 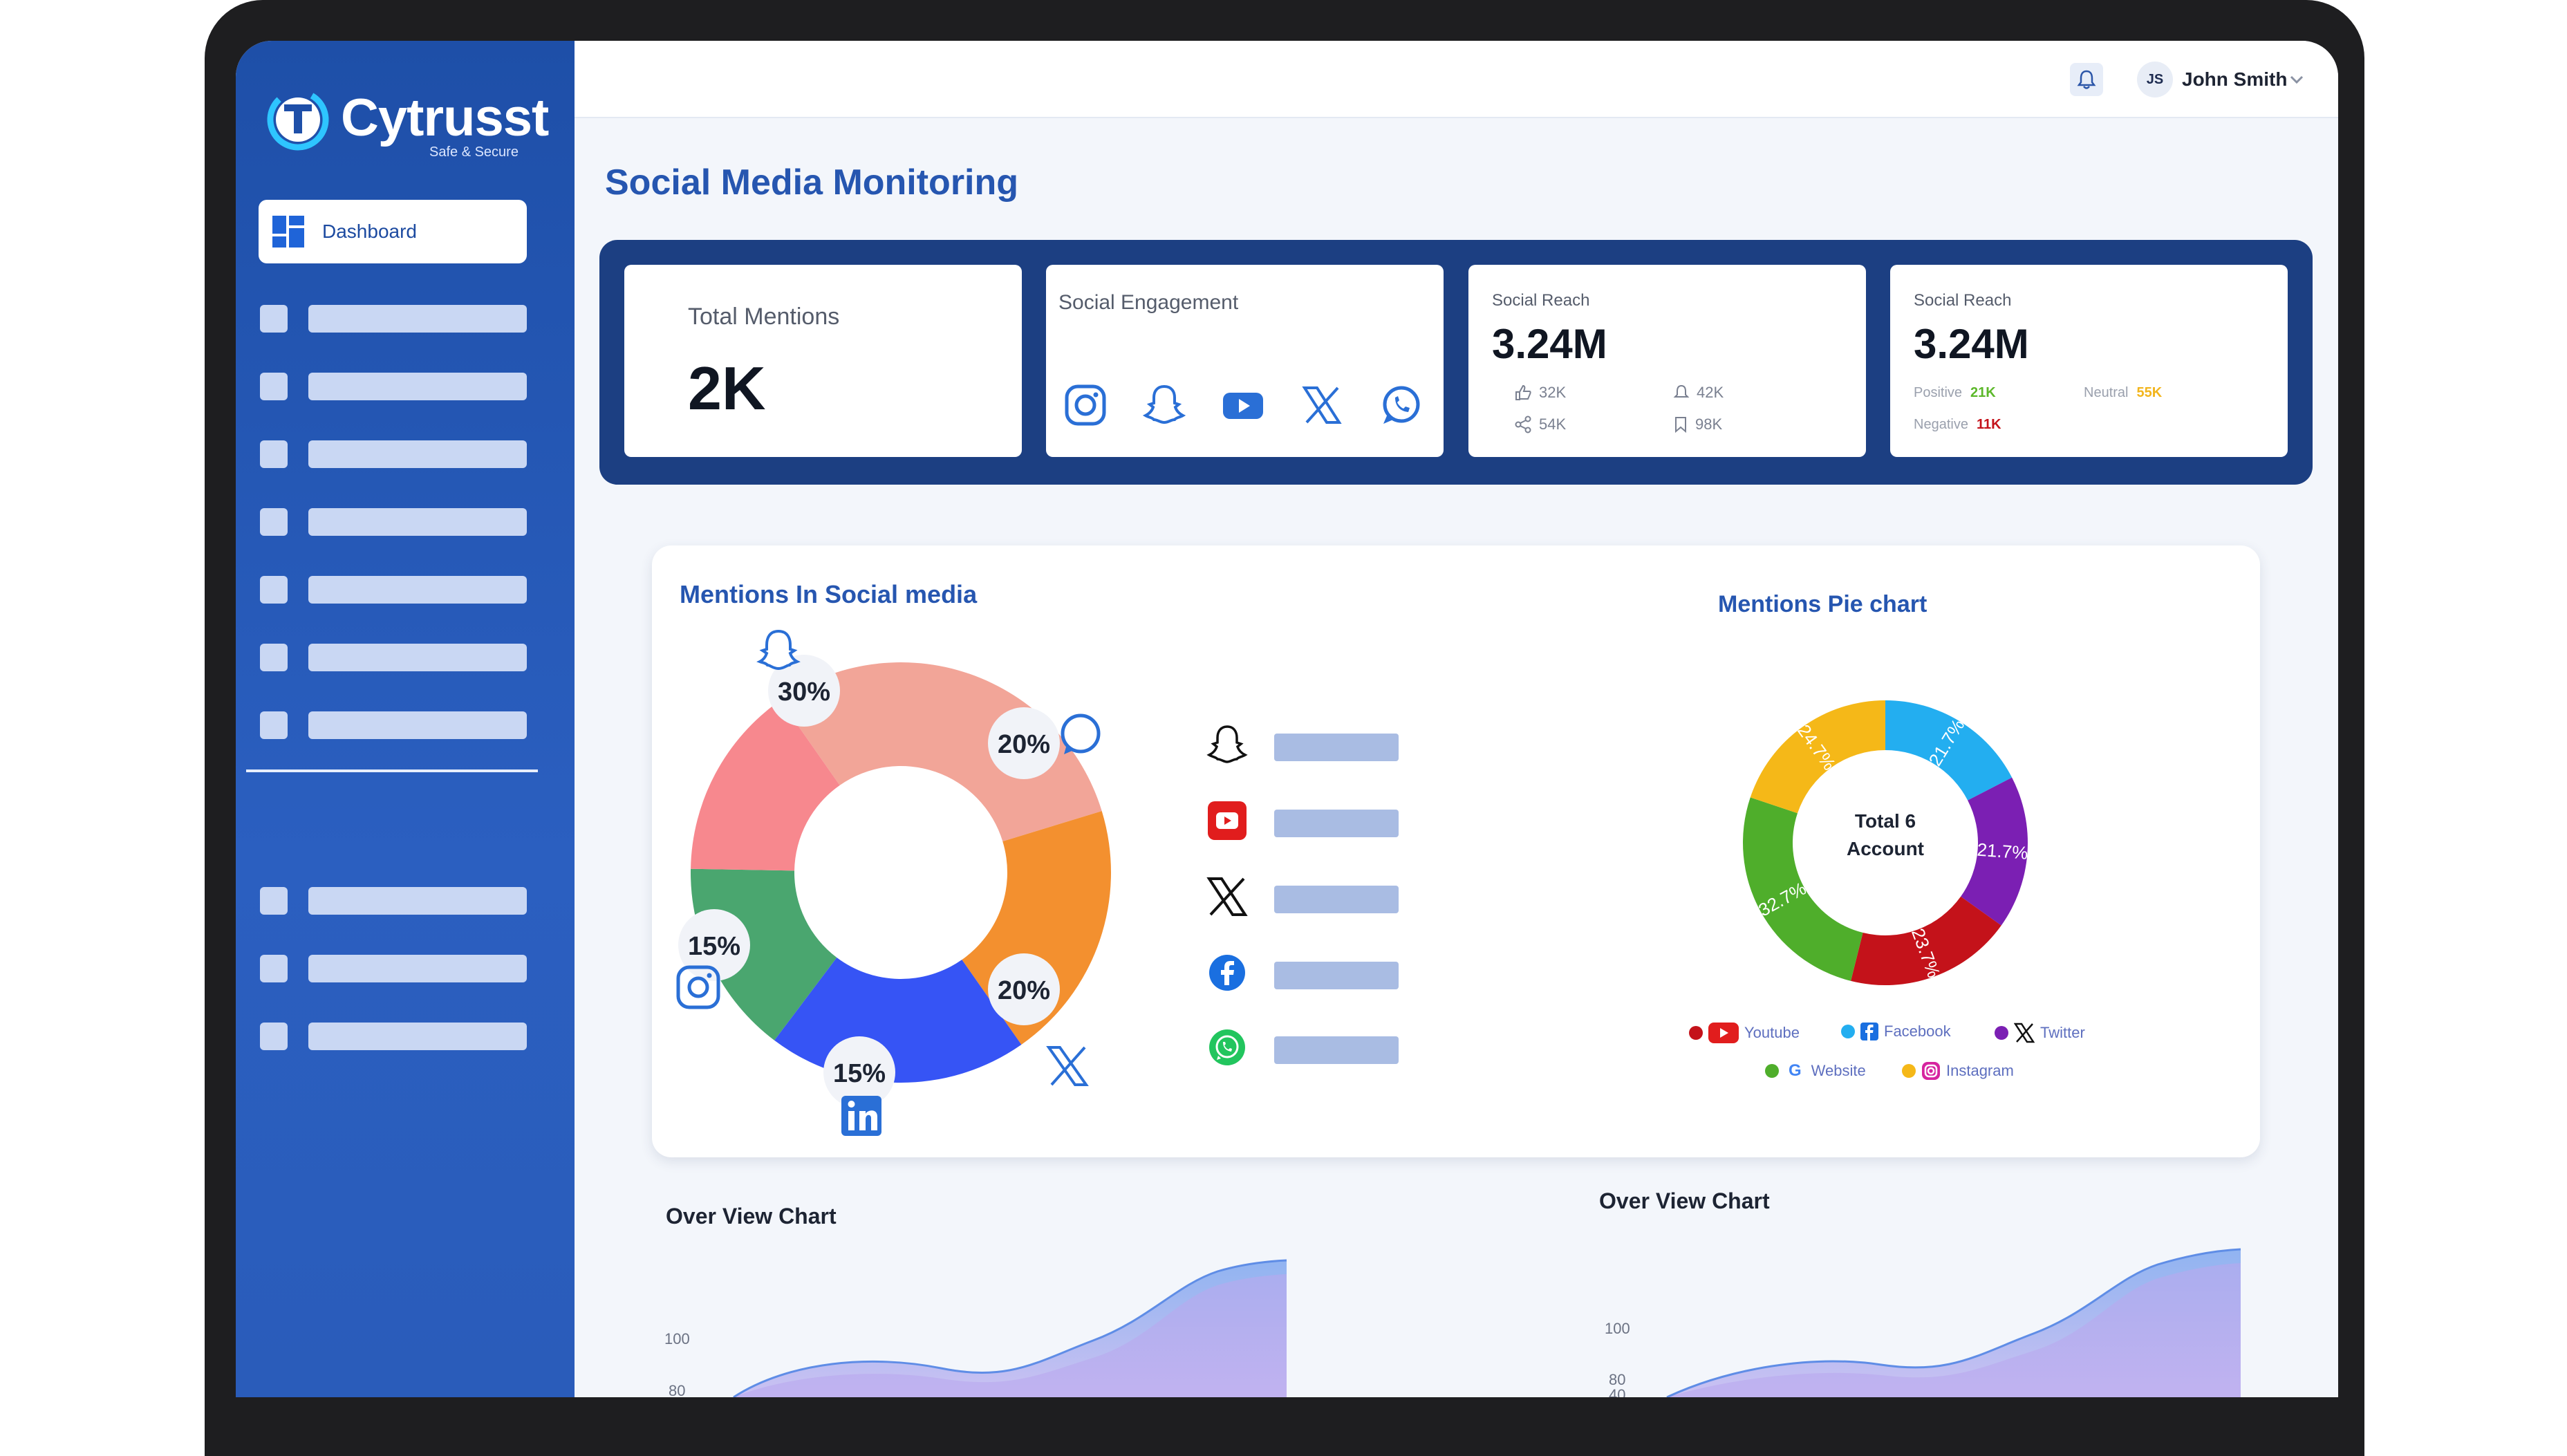 I want to click on overview-chart-title: Over View Chart, so click(x=1684, y=1200).